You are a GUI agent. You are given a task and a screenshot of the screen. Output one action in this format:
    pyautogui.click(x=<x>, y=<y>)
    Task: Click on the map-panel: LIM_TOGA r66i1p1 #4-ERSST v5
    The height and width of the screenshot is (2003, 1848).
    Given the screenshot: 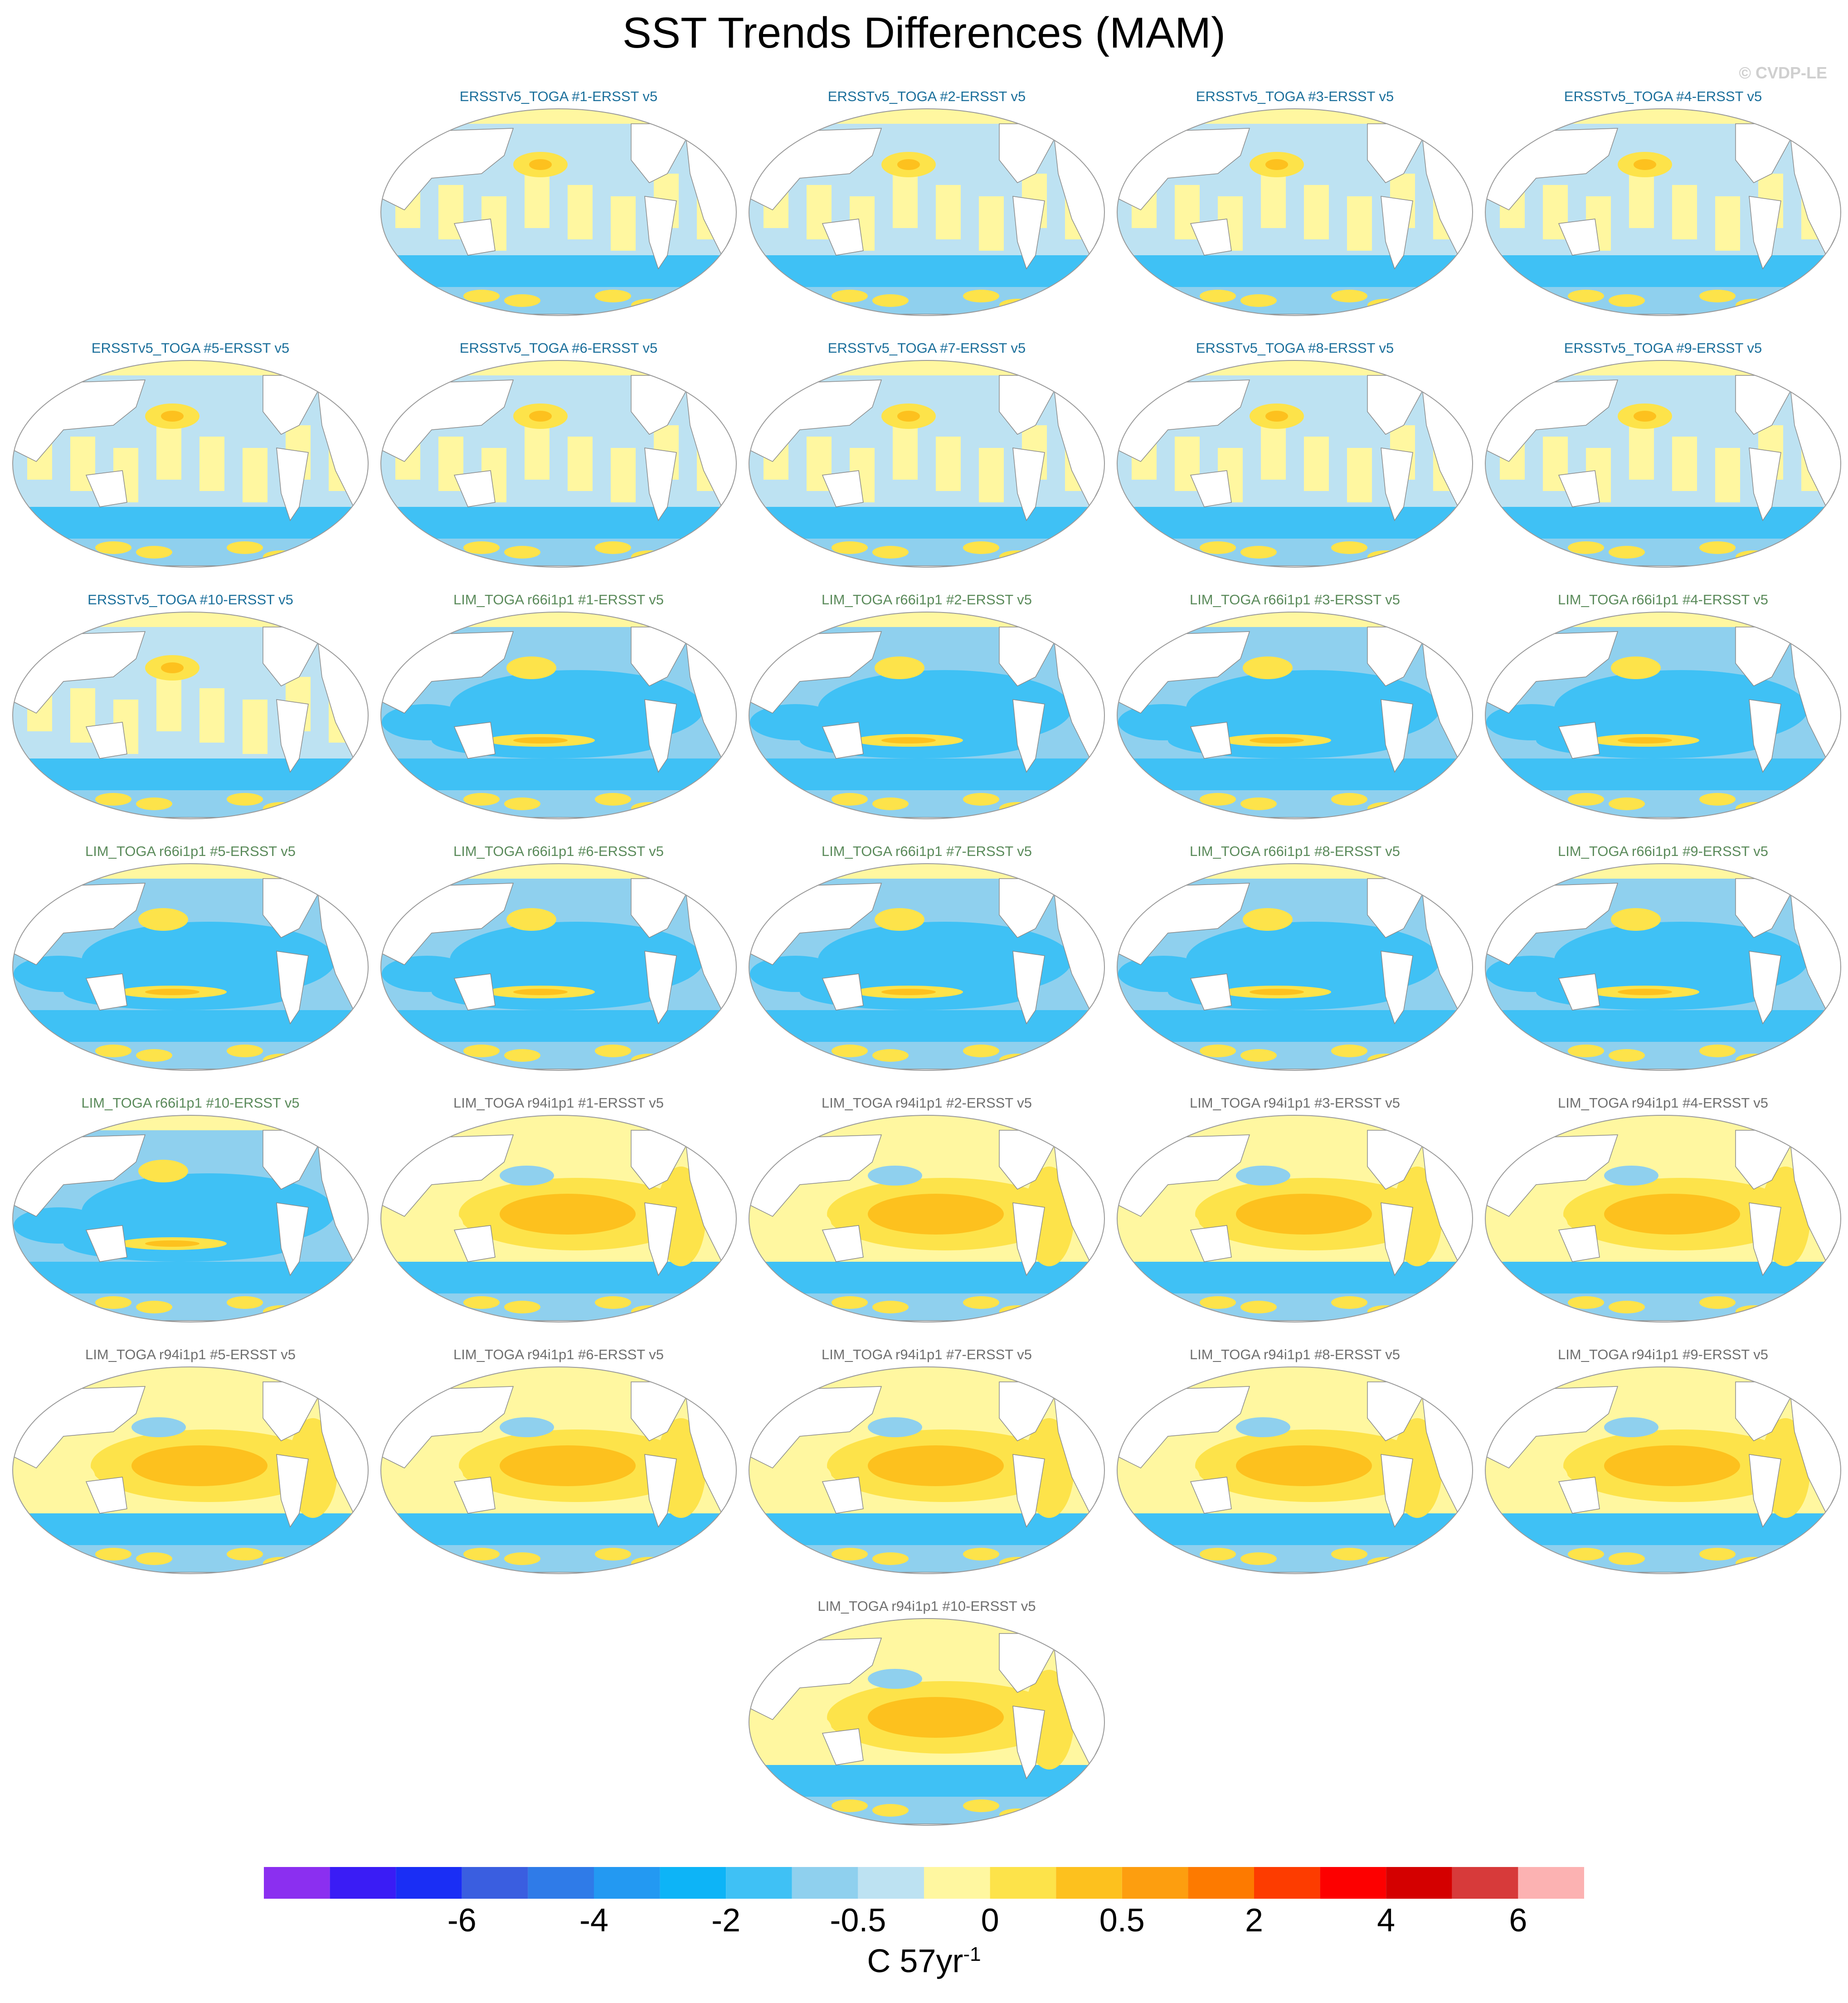 What is the action you would take?
    pyautogui.click(x=1663, y=709)
    